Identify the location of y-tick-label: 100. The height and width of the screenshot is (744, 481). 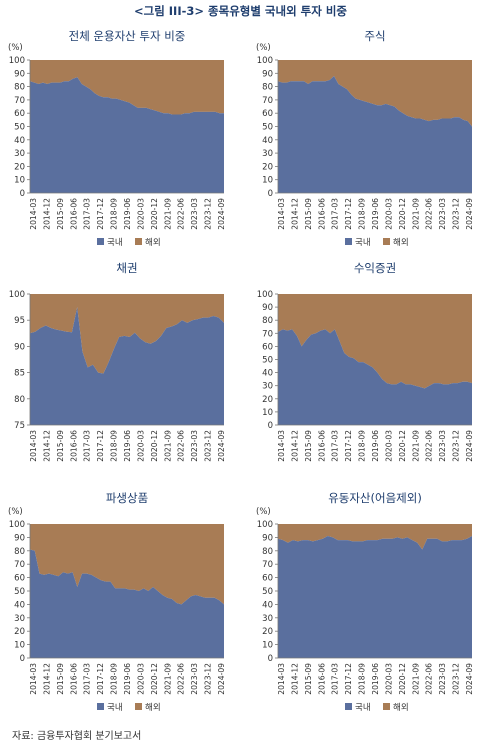
(17, 525).